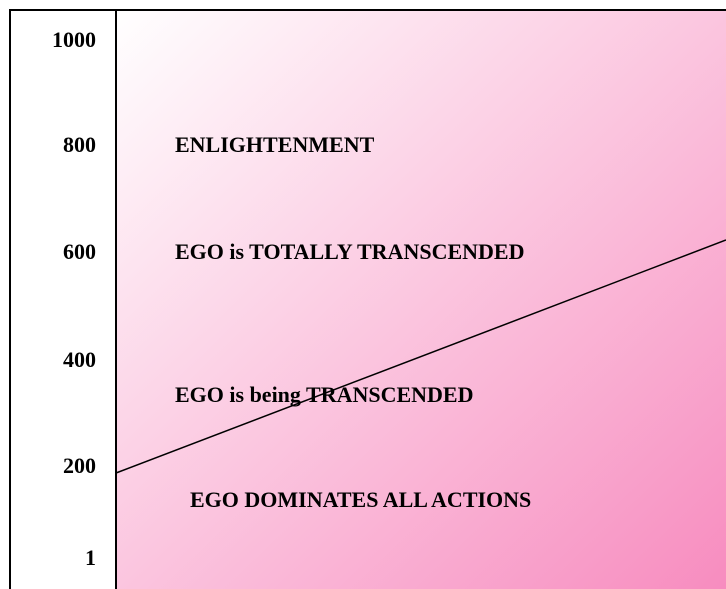 The image size is (726, 589). I want to click on zone-label: EGO DOMINATES ALL ACTIONS, so click(360, 499).